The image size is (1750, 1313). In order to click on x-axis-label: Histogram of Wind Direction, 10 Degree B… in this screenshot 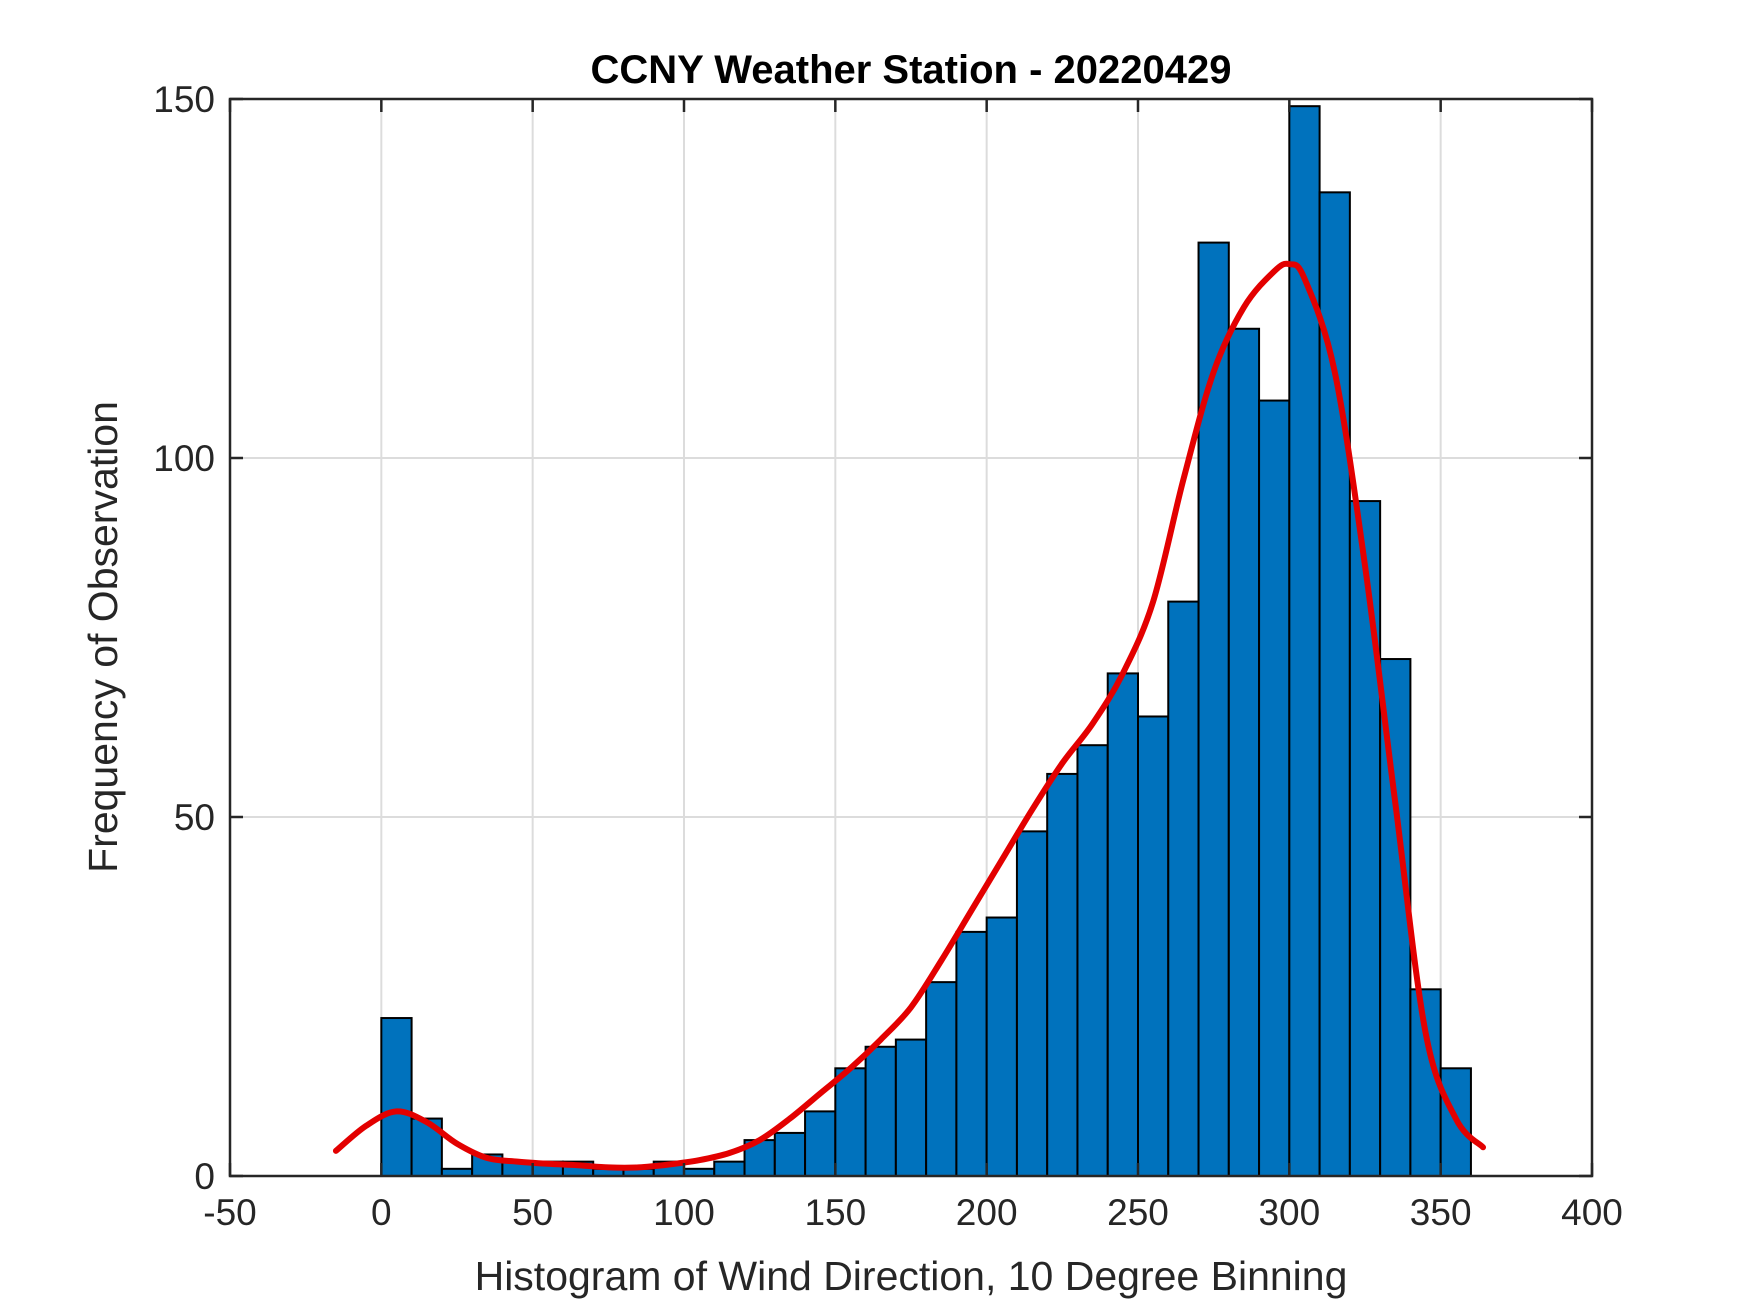, I will do `click(911, 1276)`.